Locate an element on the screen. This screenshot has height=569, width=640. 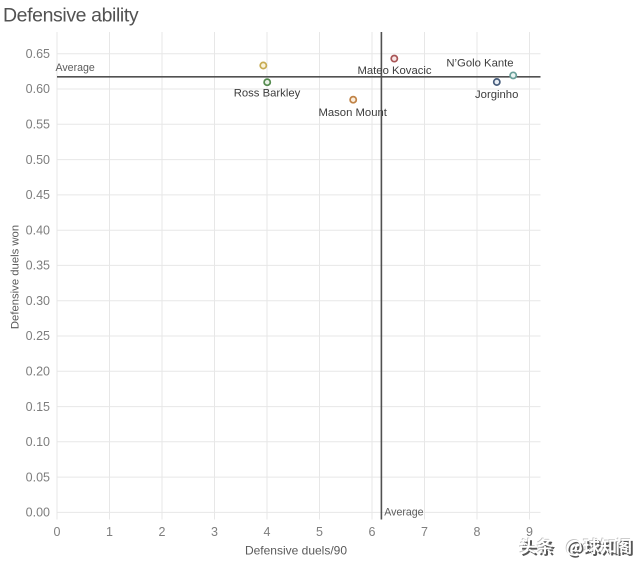
svg-text: 0.50 is located at coordinates (38, 160).